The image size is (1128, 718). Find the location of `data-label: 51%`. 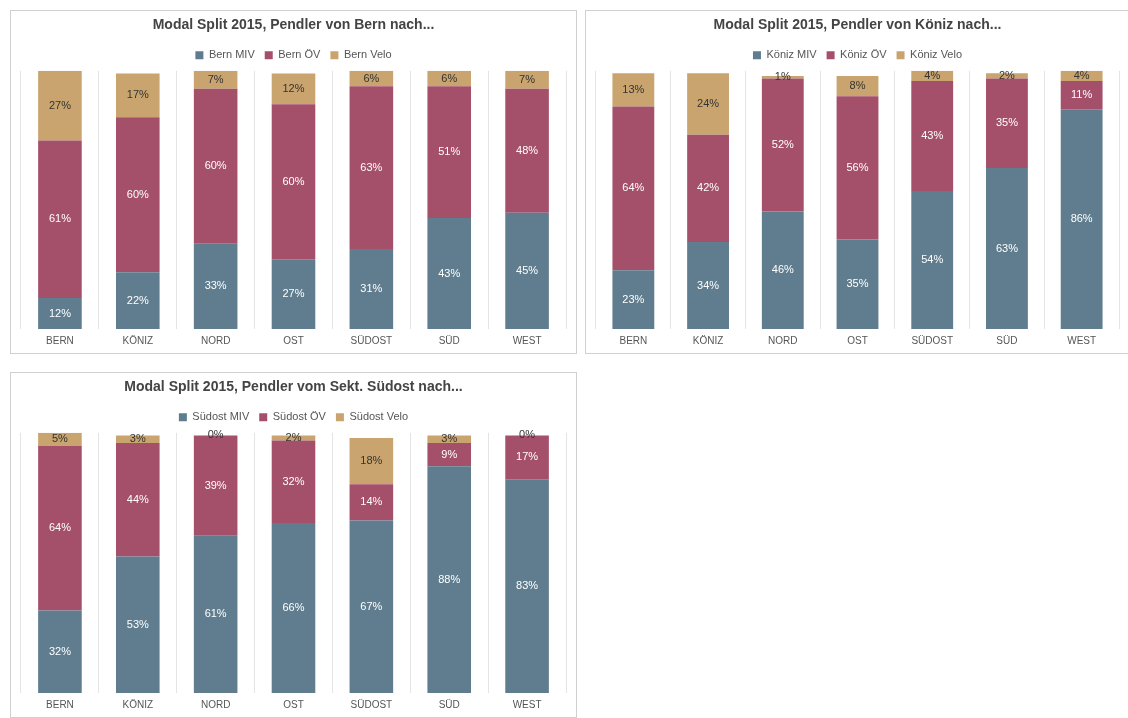

data-label: 51% is located at coordinates (449, 151).